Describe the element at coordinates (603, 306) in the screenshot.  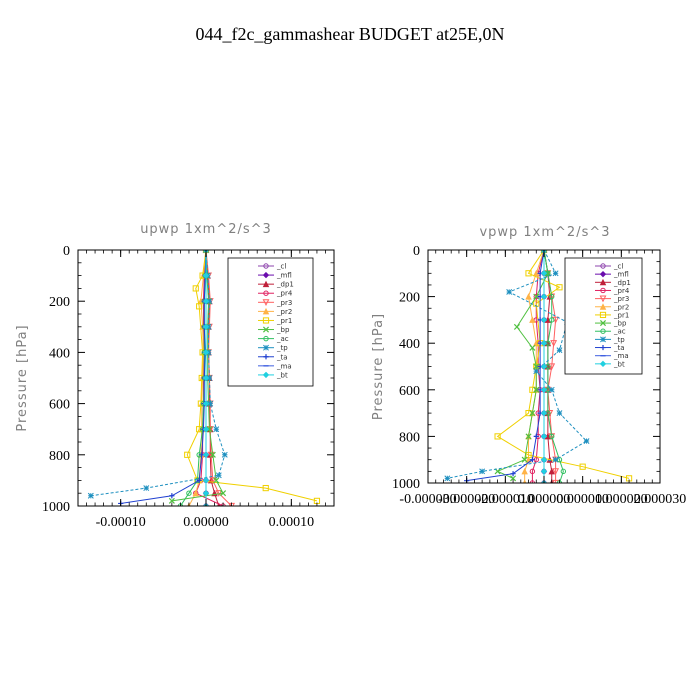
I see `legend-marker-pr2` at that location.